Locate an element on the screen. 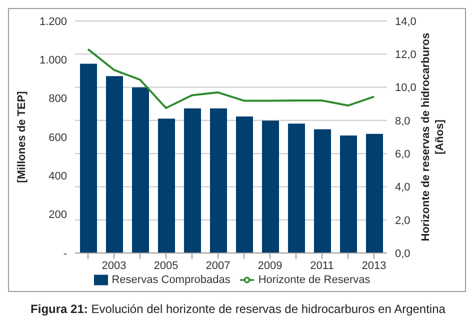 The height and width of the screenshot is (326, 476). x-tick-label: 2013 is located at coordinates (374, 266).